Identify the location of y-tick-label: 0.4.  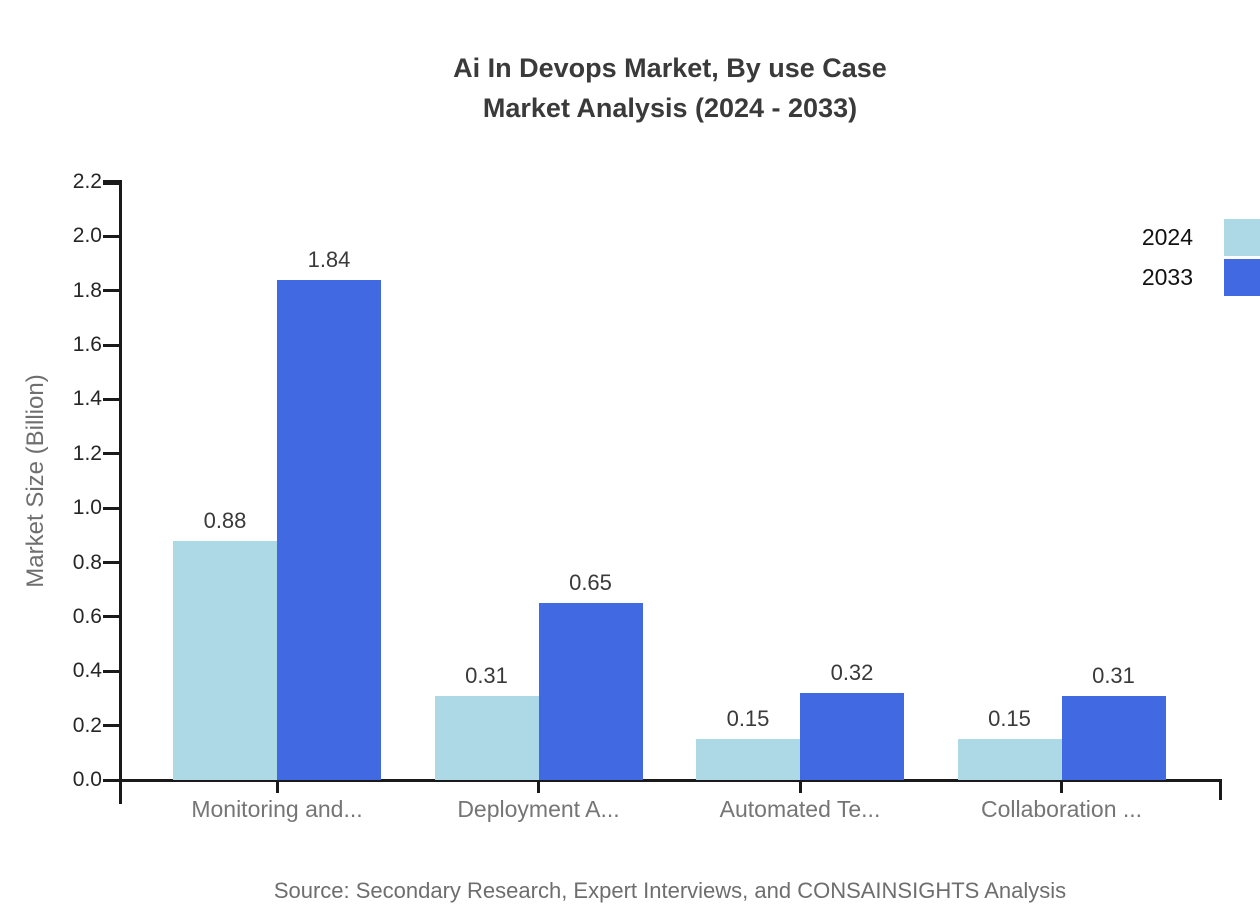
(87, 671).